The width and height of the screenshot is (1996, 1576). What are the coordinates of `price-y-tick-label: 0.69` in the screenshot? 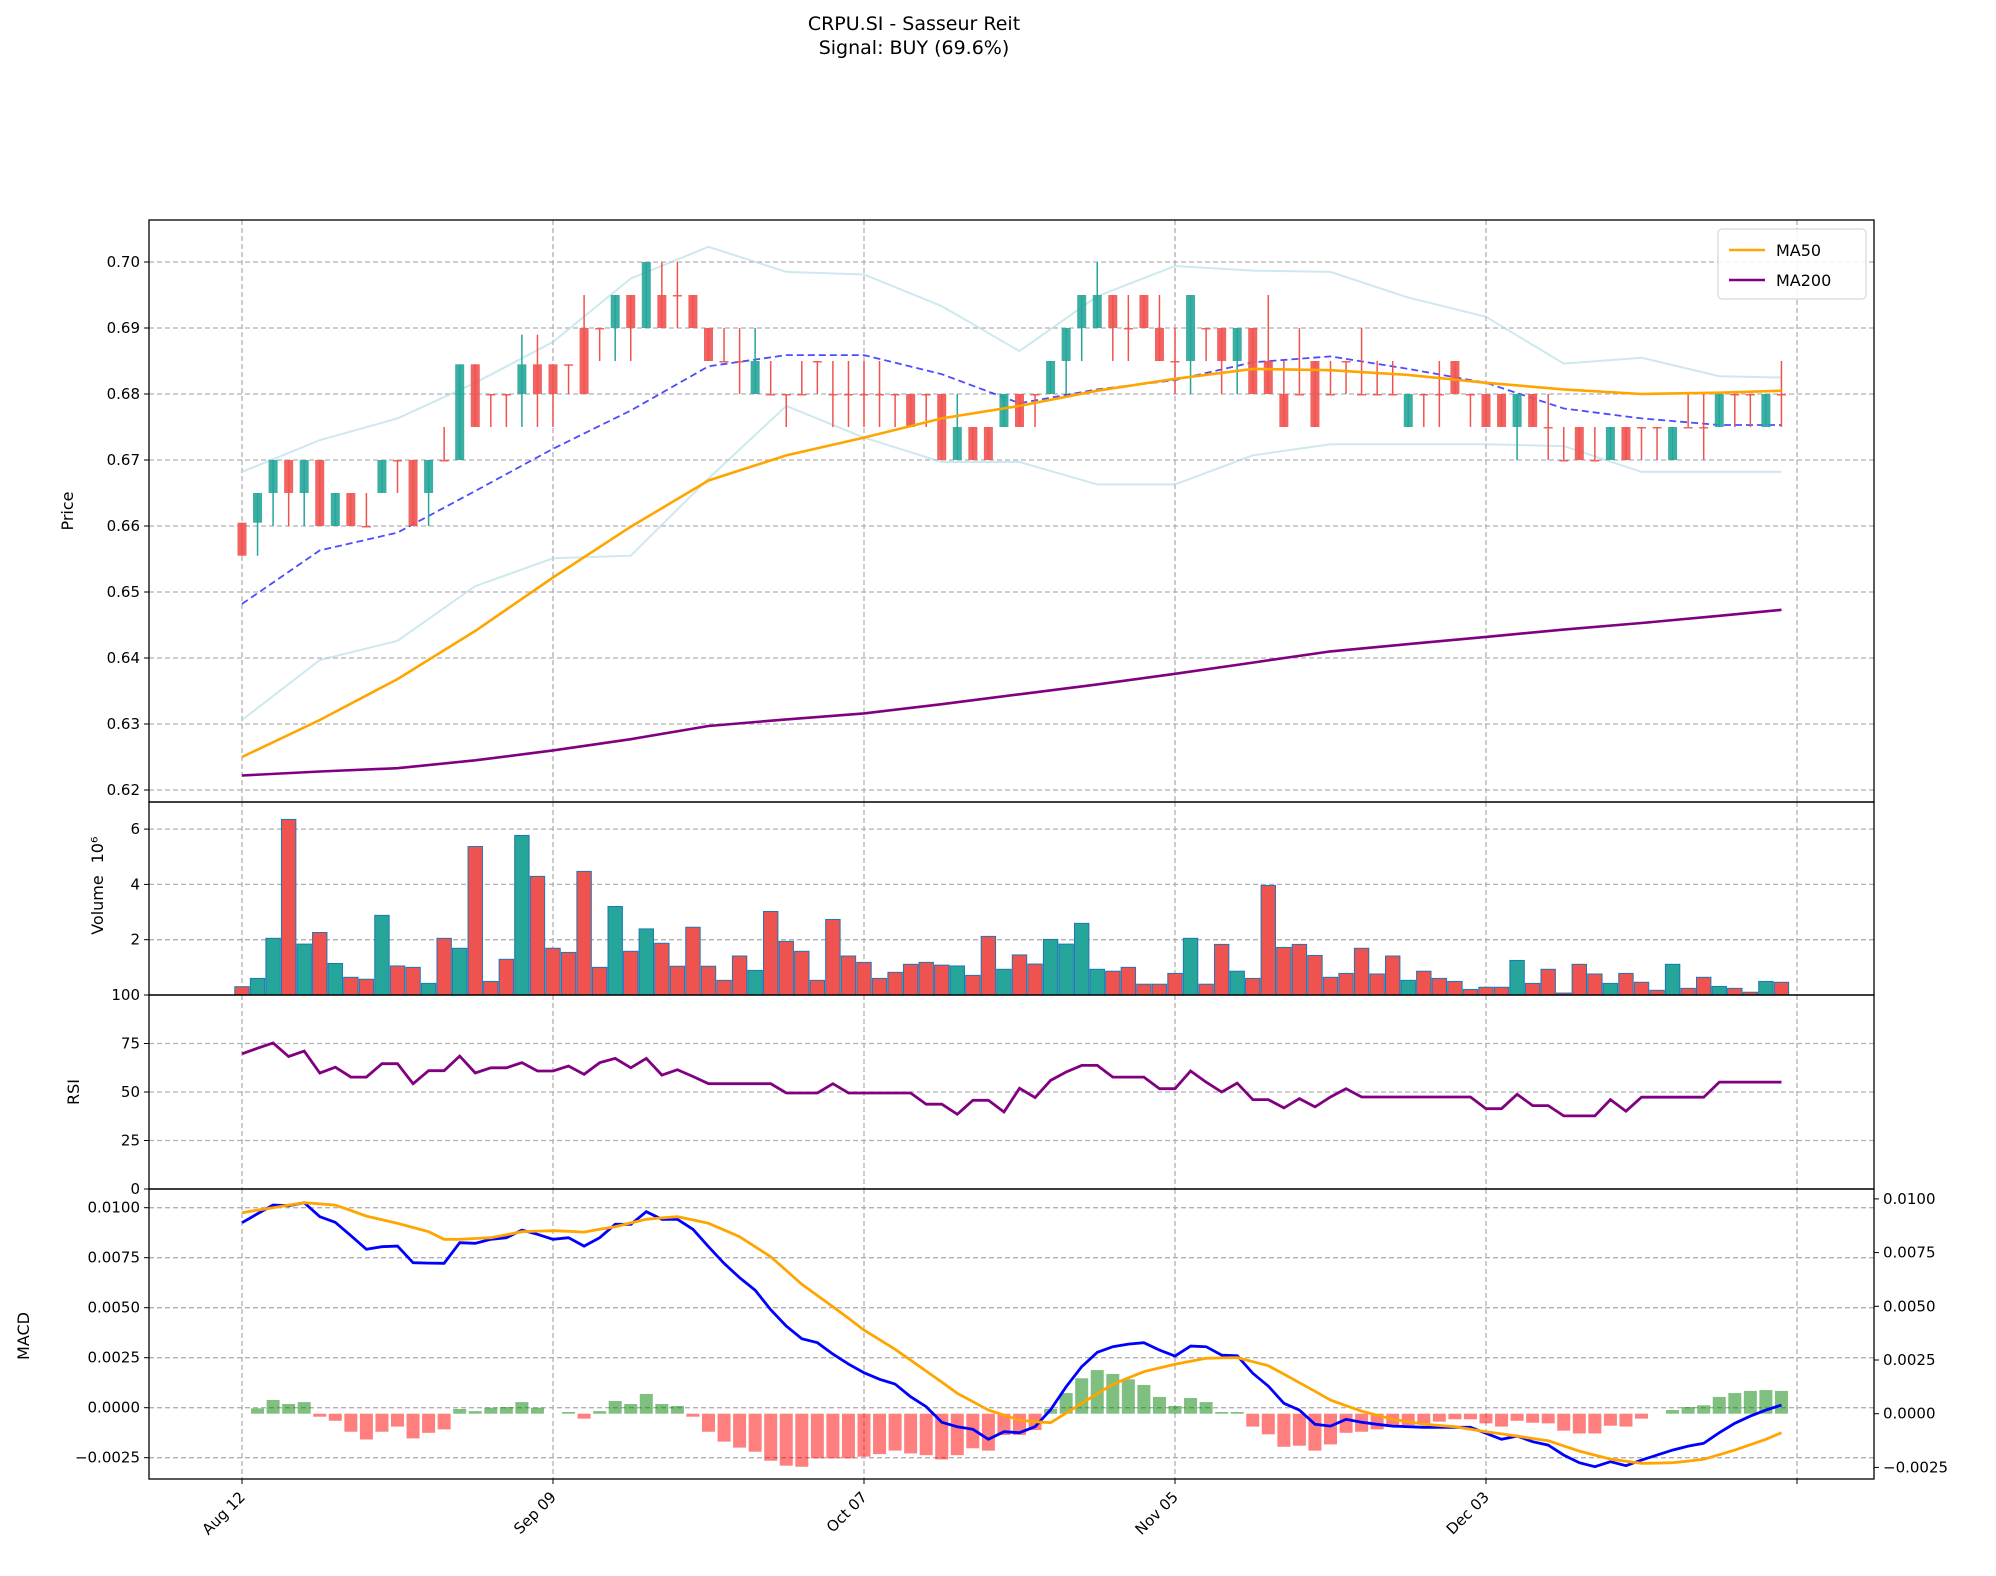 It's located at (123, 328).